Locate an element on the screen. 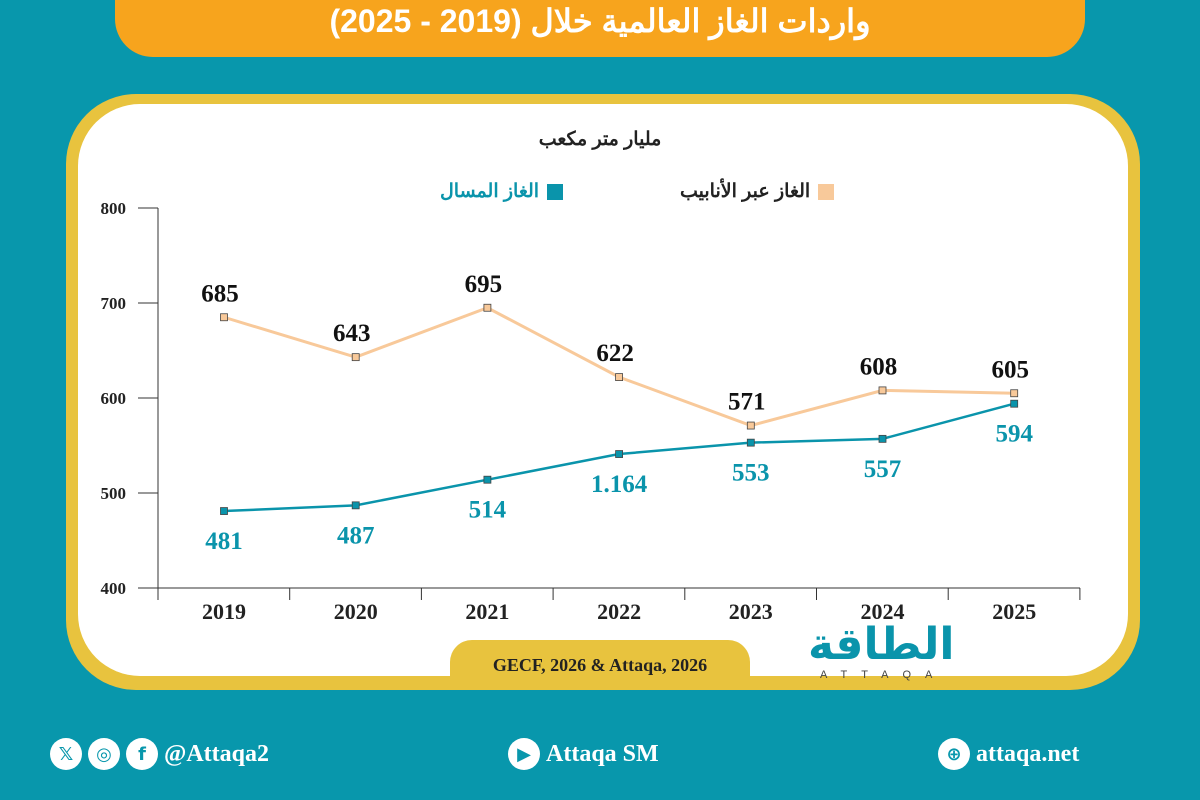 This screenshot has width=1200, height=800. y-tick-label: 800 is located at coordinates (114, 208).